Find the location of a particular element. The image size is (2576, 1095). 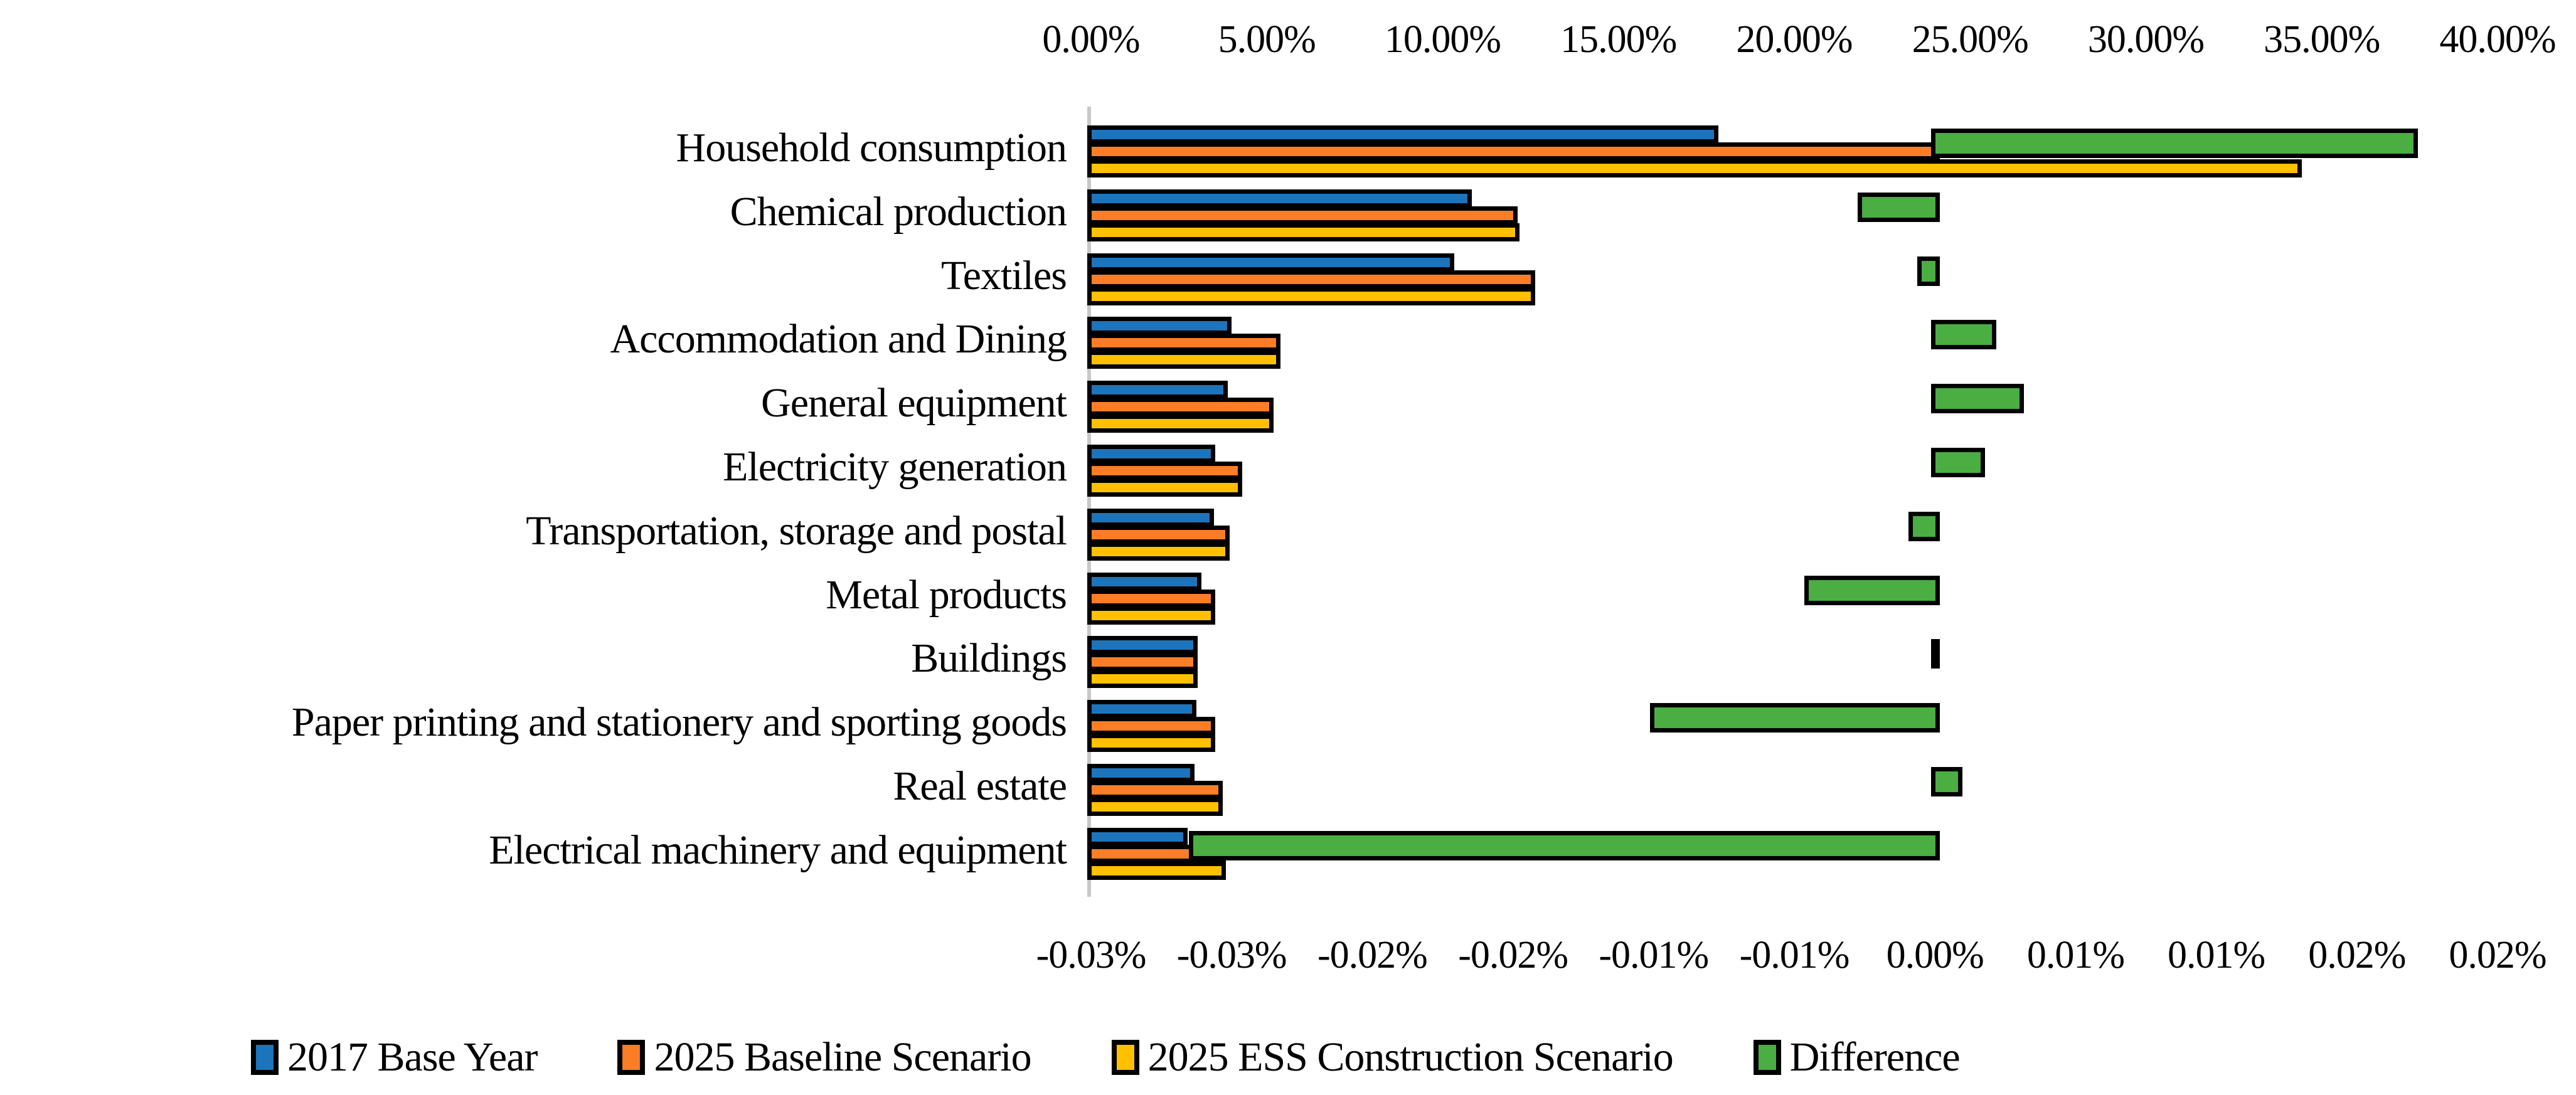

category-label: Metal products is located at coordinates (946, 594).